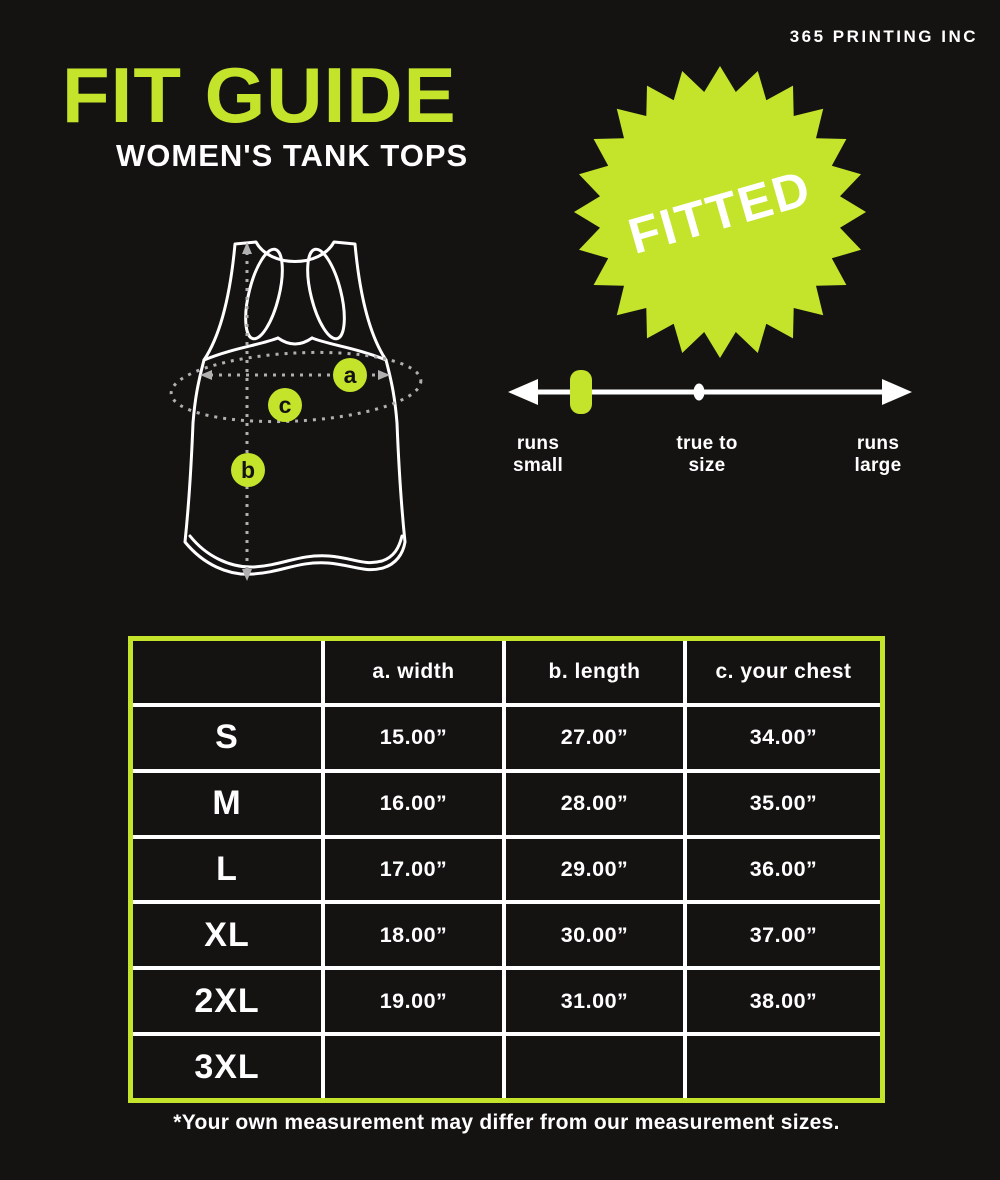  What do you see at coordinates (295, 341) in the screenshot?
I see `back-panel-scoop` at bounding box center [295, 341].